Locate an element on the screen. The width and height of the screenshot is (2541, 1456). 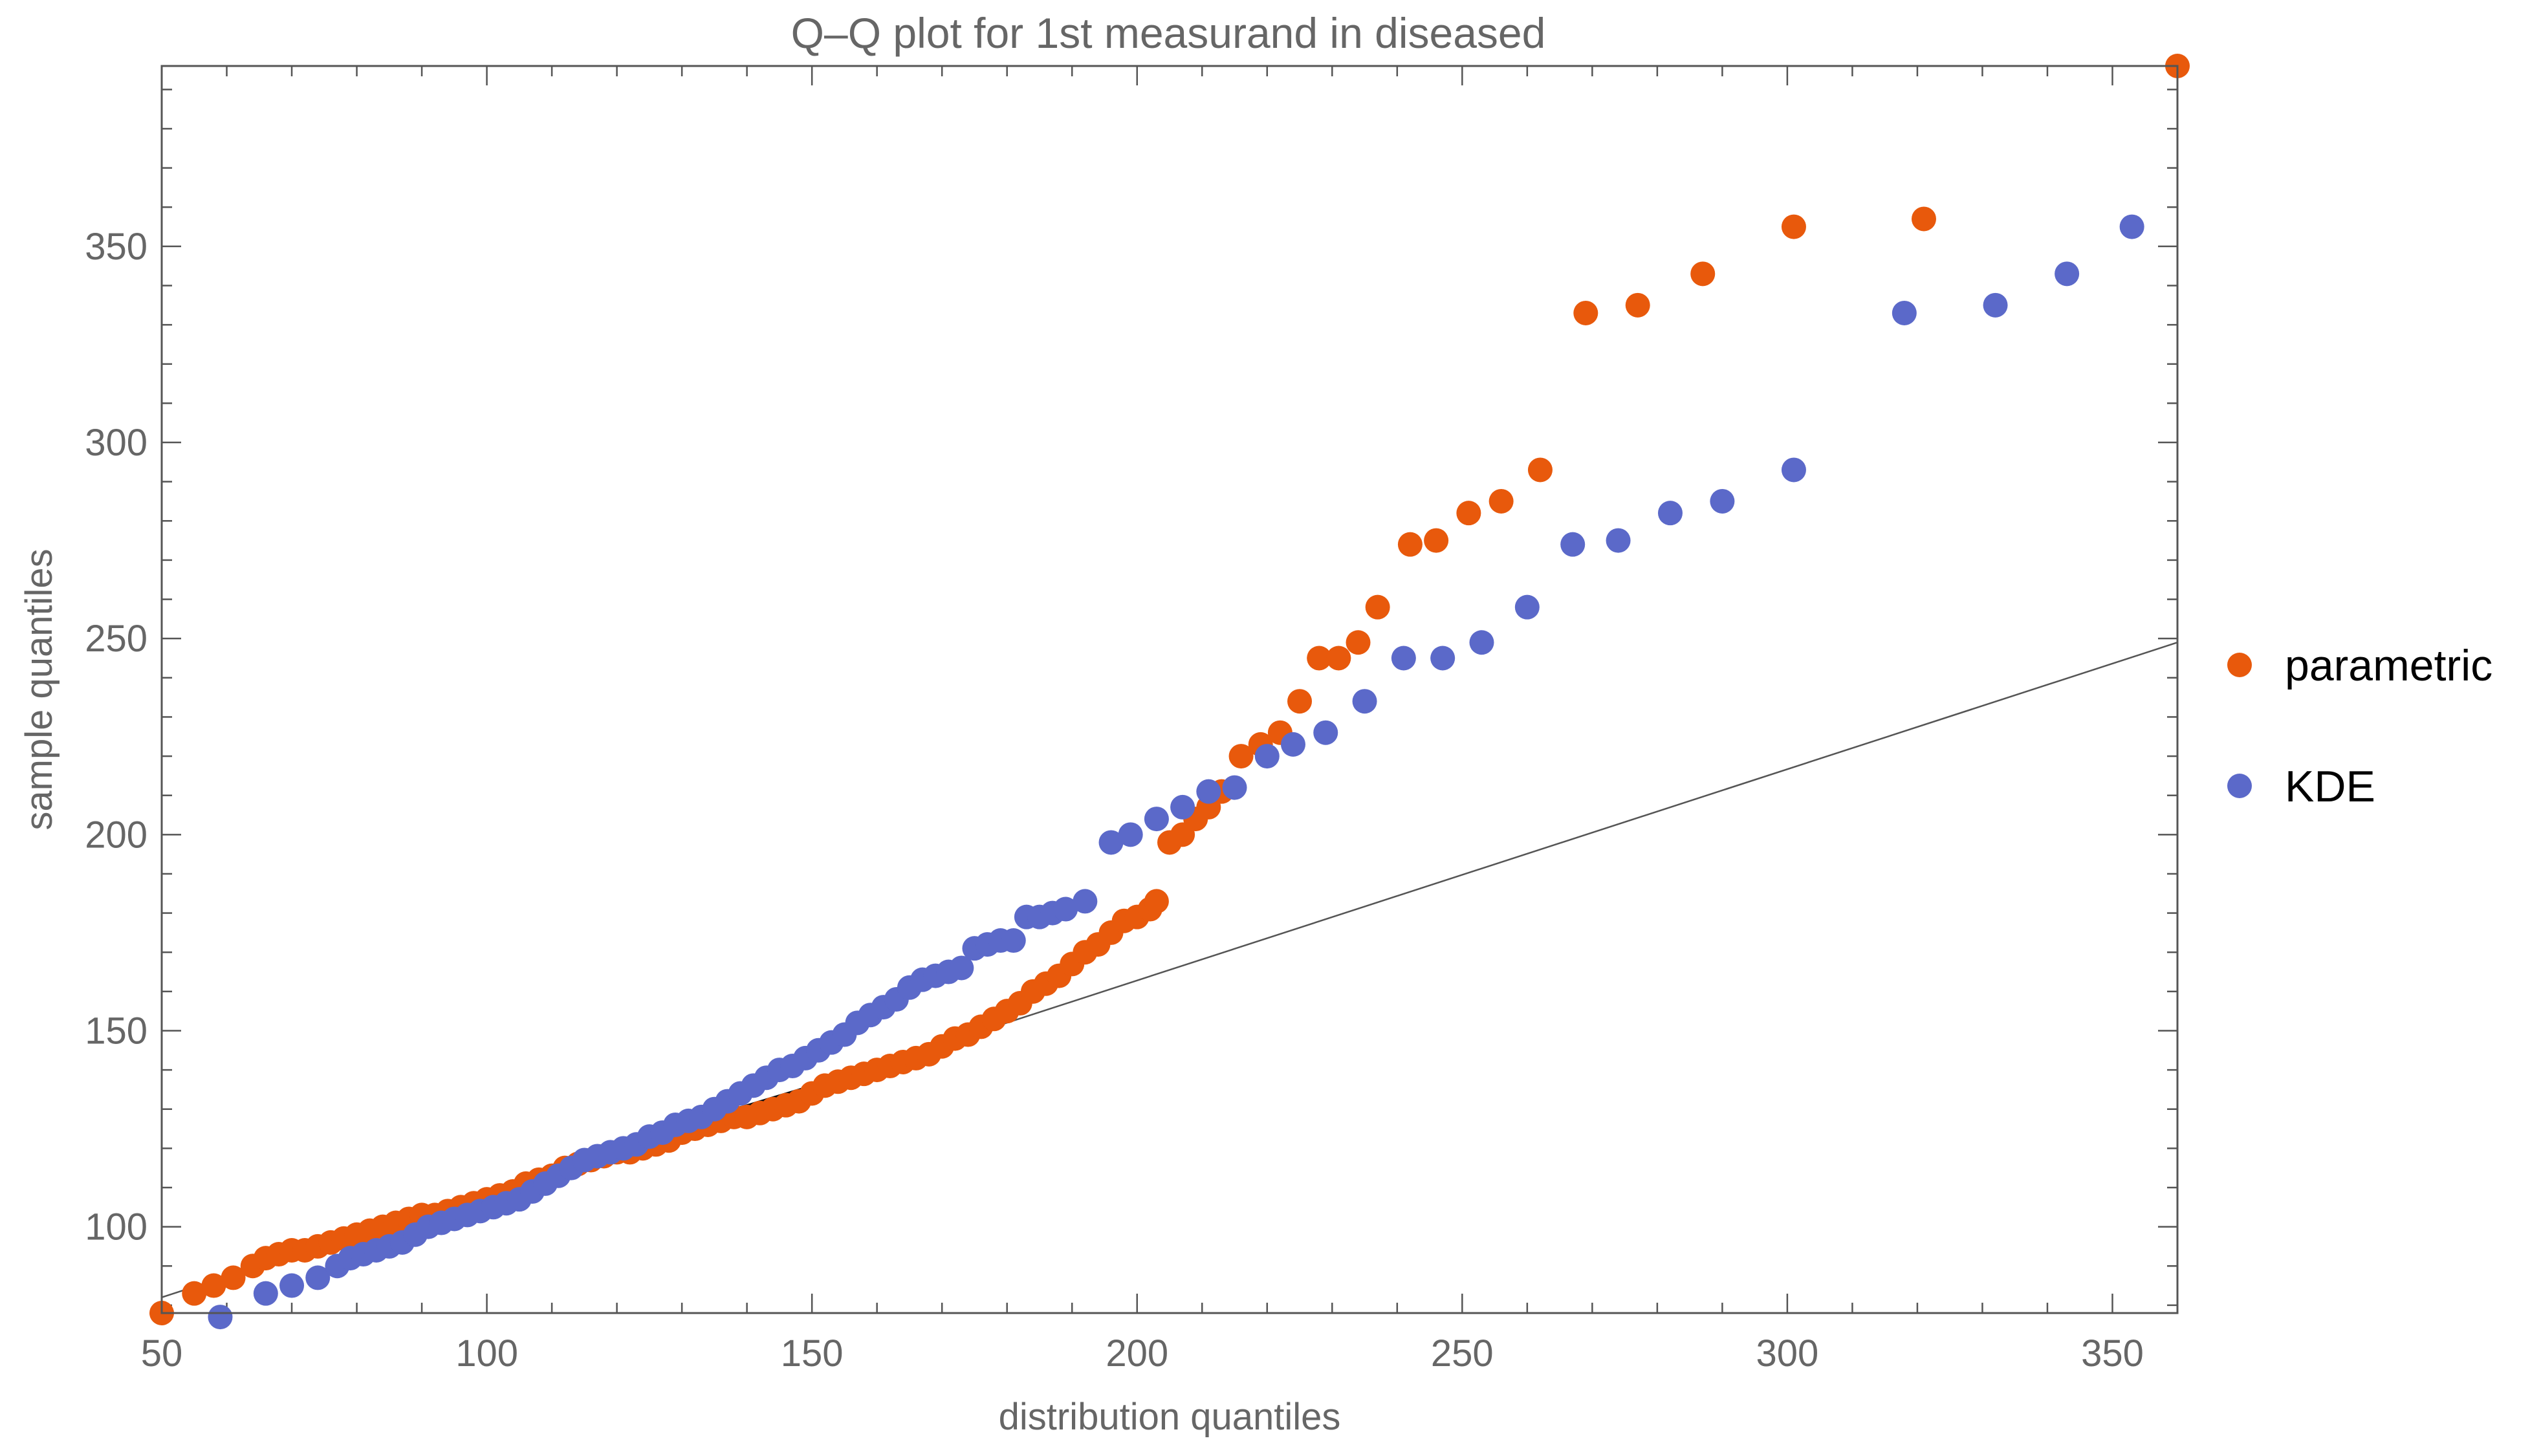
x-tick-label: 100 is located at coordinates (486, 1353).